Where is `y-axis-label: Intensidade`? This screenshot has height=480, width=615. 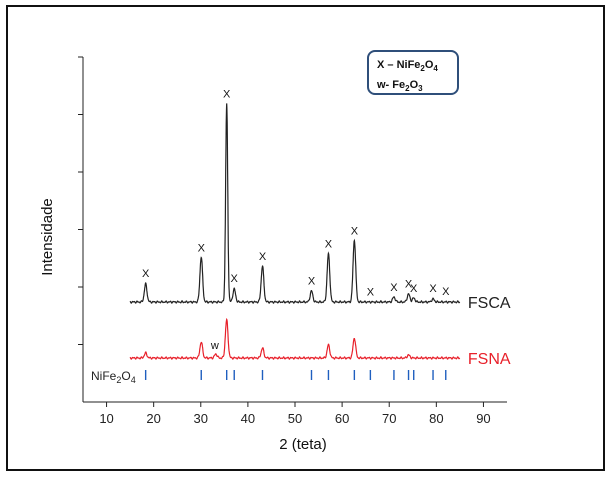
y-axis-label: Intensidade is located at coordinates (47, 237).